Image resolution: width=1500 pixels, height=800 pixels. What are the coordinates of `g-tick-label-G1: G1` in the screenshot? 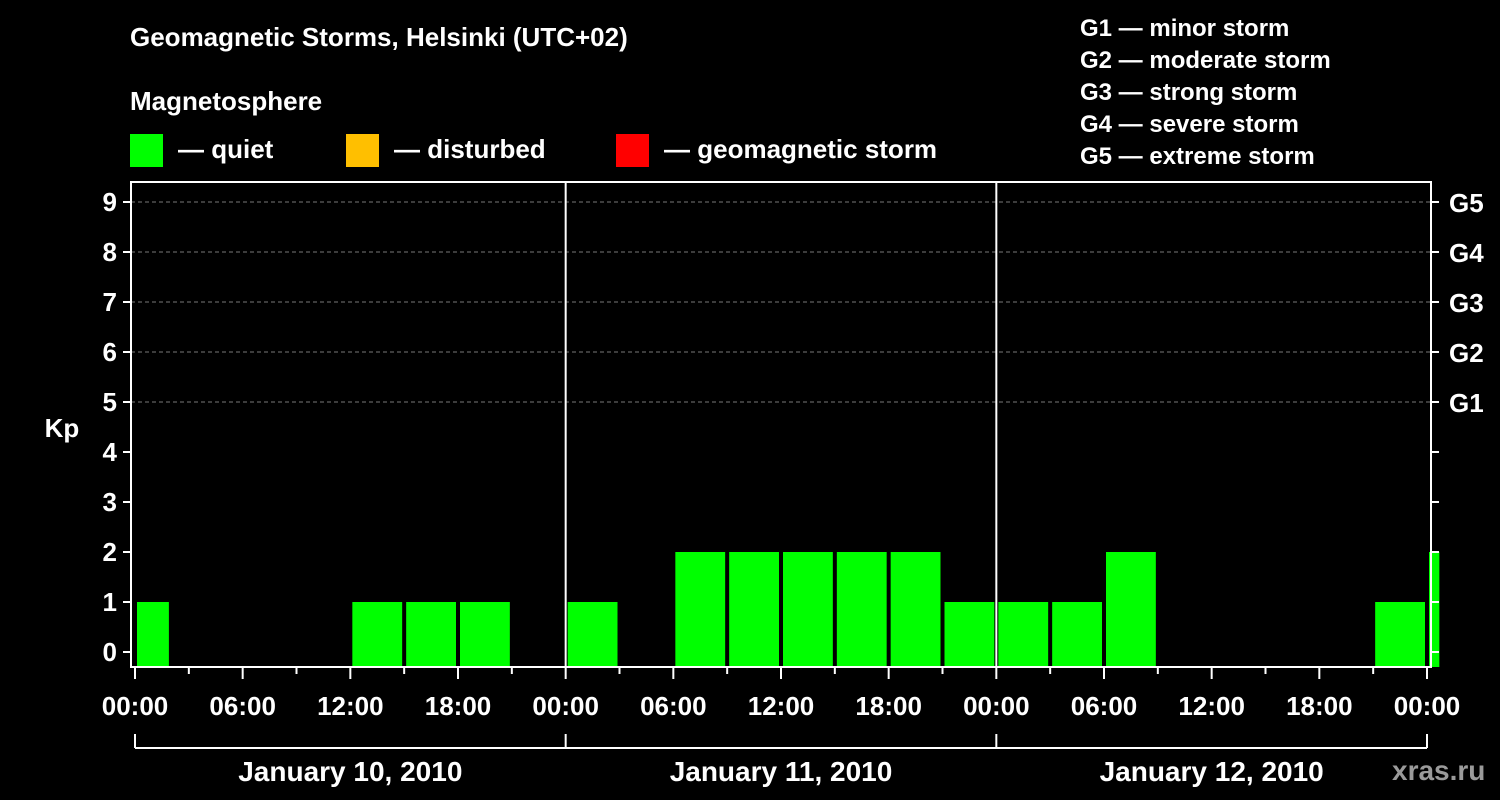 It's located at (1466, 403).